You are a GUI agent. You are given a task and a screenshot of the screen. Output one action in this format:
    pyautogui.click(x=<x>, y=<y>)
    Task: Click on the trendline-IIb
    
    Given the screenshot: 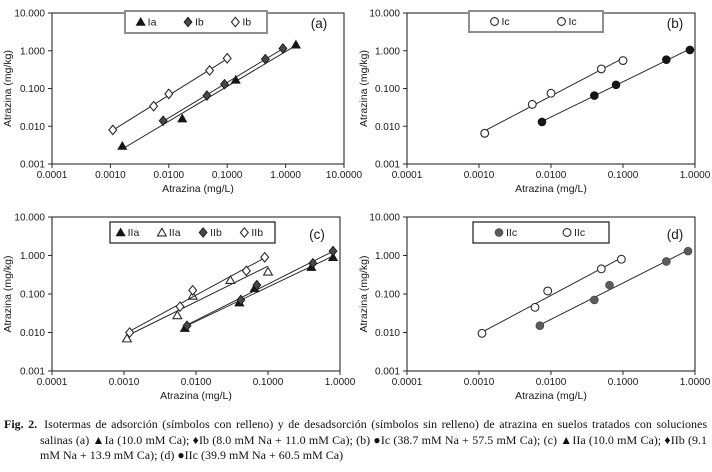 What is the action you would take?
    pyautogui.click(x=197, y=294)
    